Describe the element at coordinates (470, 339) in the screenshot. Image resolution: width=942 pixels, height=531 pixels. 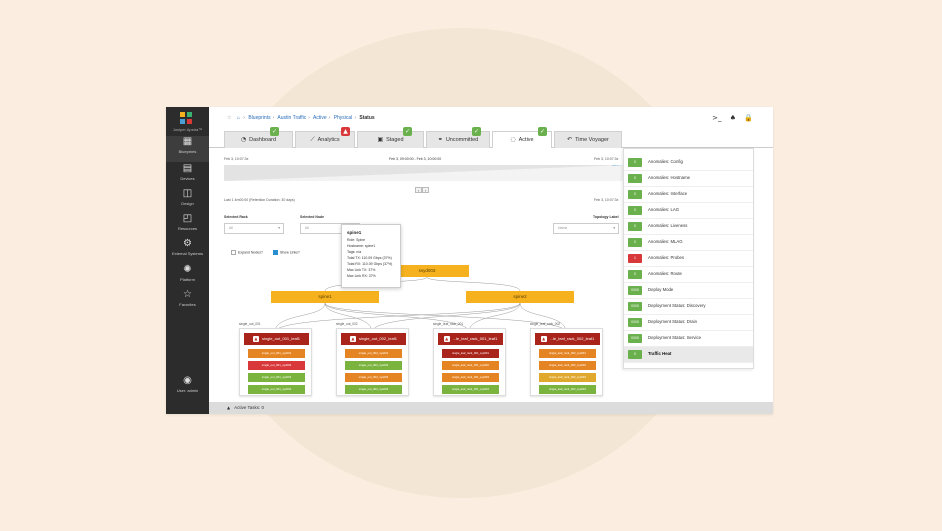
I see `leaf-node: ▲ ...le_leaf_rack_001_leaf1` at that location.